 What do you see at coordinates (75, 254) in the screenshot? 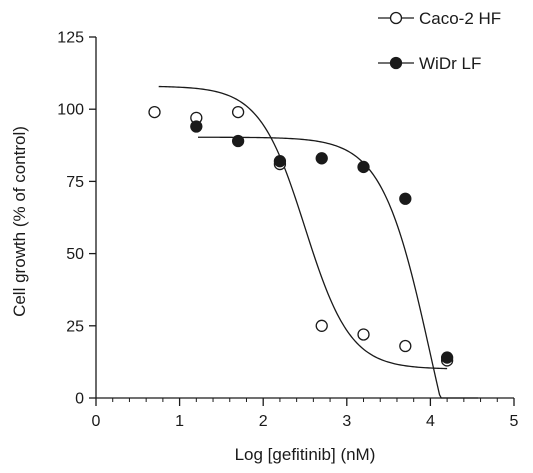
I see `y-tick-label: 50` at bounding box center [75, 254].